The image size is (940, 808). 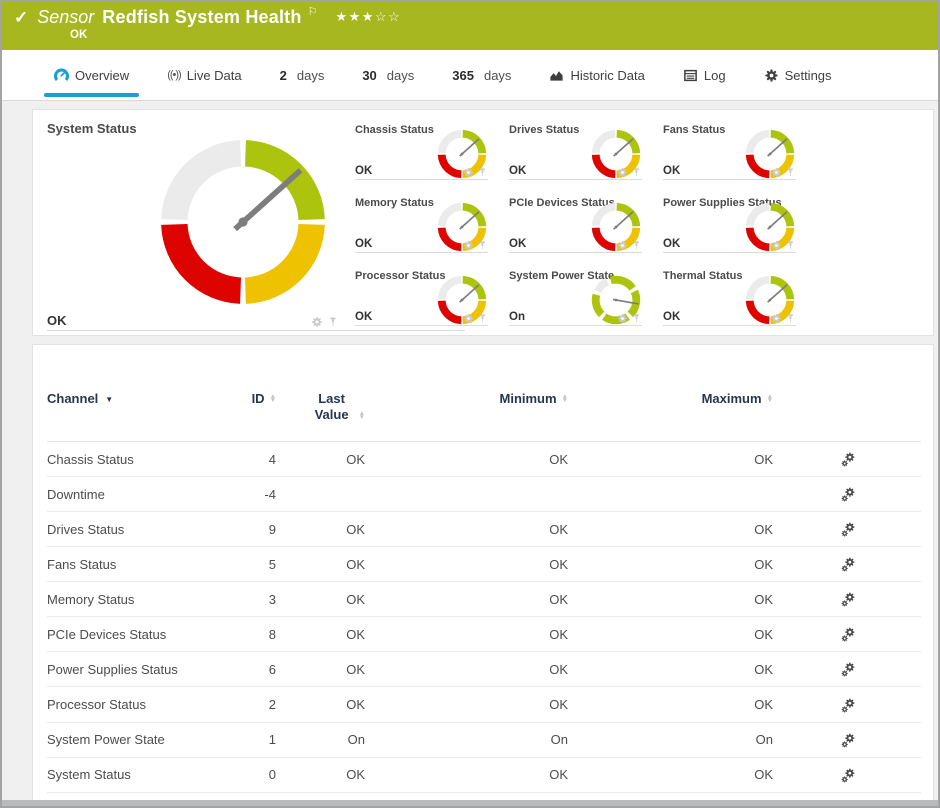 I want to click on cell-channel: Power Supplies Status, so click(x=122, y=669).